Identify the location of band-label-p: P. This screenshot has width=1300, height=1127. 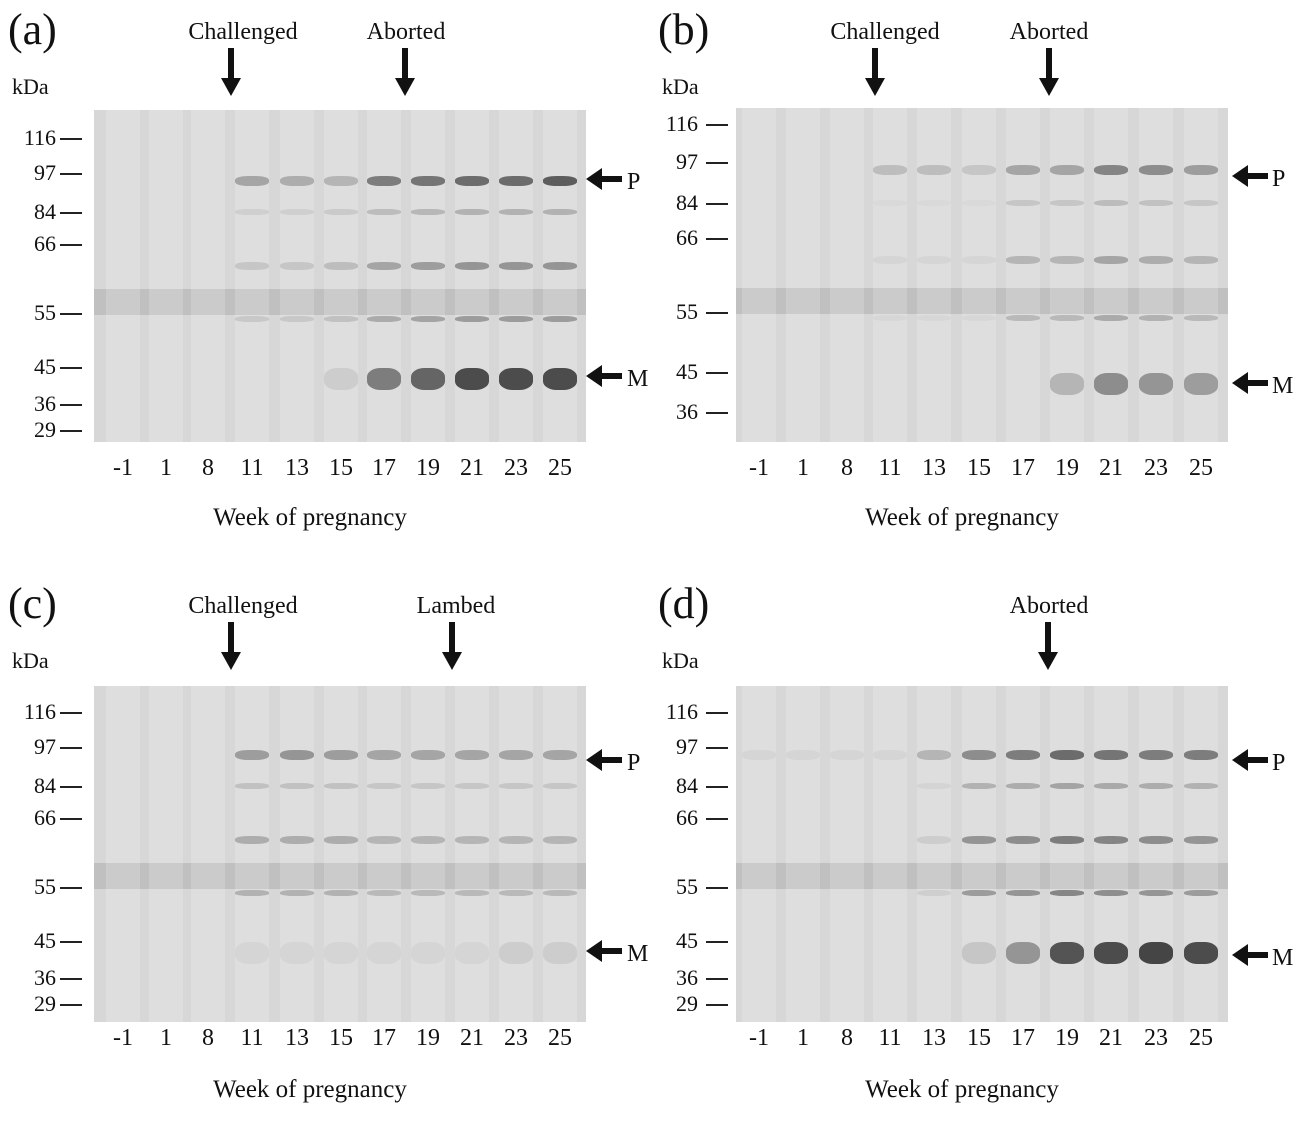
(1279, 763).